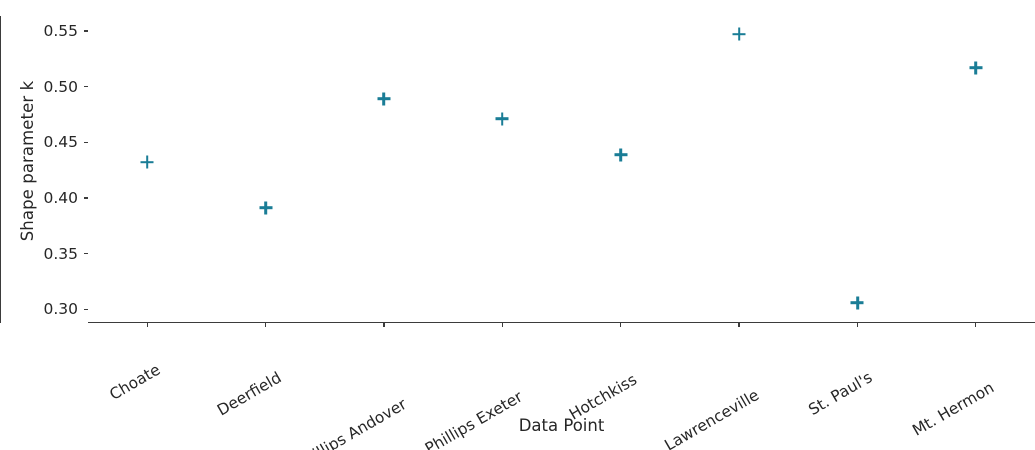  I want to click on y-axis-tick-label: 0.35, so click(60, 253).